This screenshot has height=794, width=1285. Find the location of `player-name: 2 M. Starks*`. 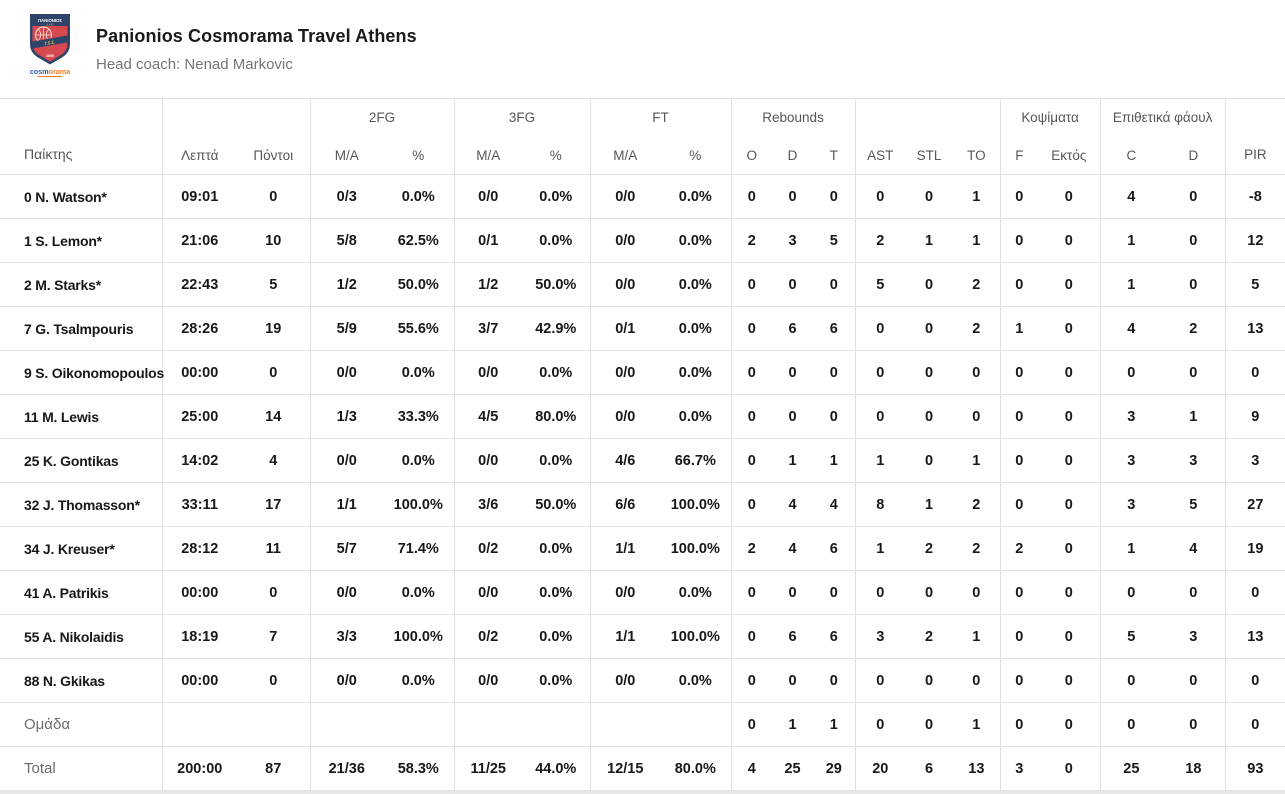

player-name: 2 M. Starks* is located at coordinates (81, 284).